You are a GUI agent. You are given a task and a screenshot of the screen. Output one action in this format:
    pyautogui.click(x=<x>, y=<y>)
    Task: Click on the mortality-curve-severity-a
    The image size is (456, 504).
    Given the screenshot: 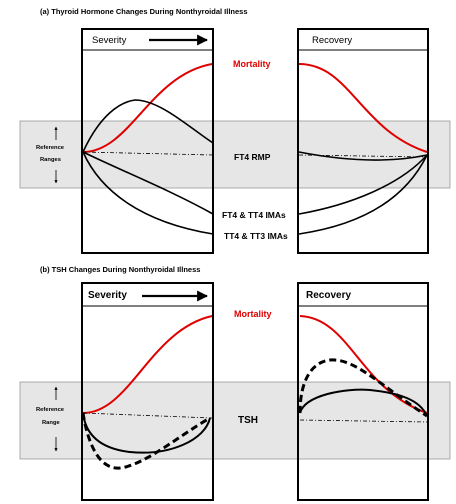 What is the action you would take?
    pyautogui.click(x=147, y=108)
    